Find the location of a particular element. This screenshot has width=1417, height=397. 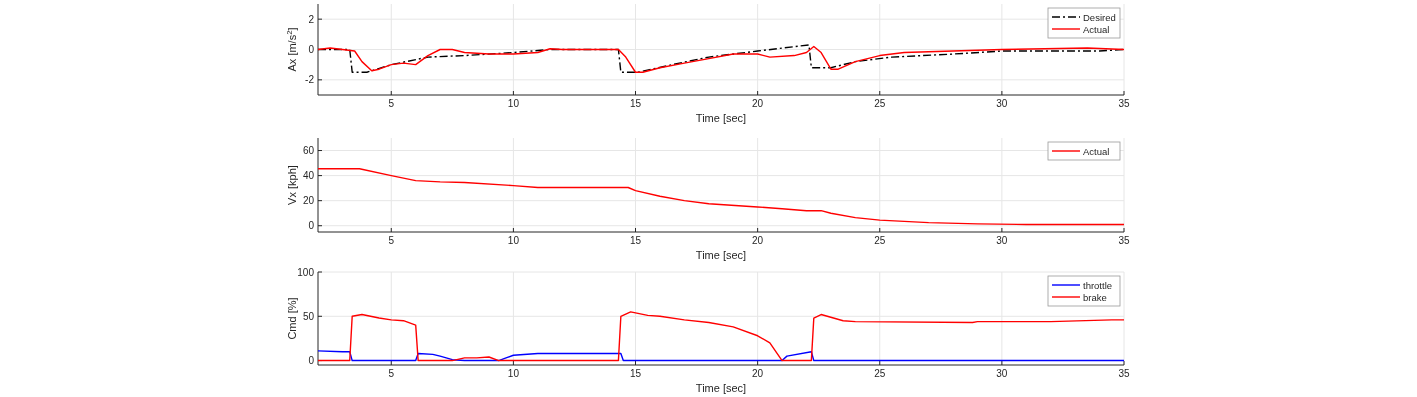

y-tick-label: 2 is located at coordinates (311, 19).